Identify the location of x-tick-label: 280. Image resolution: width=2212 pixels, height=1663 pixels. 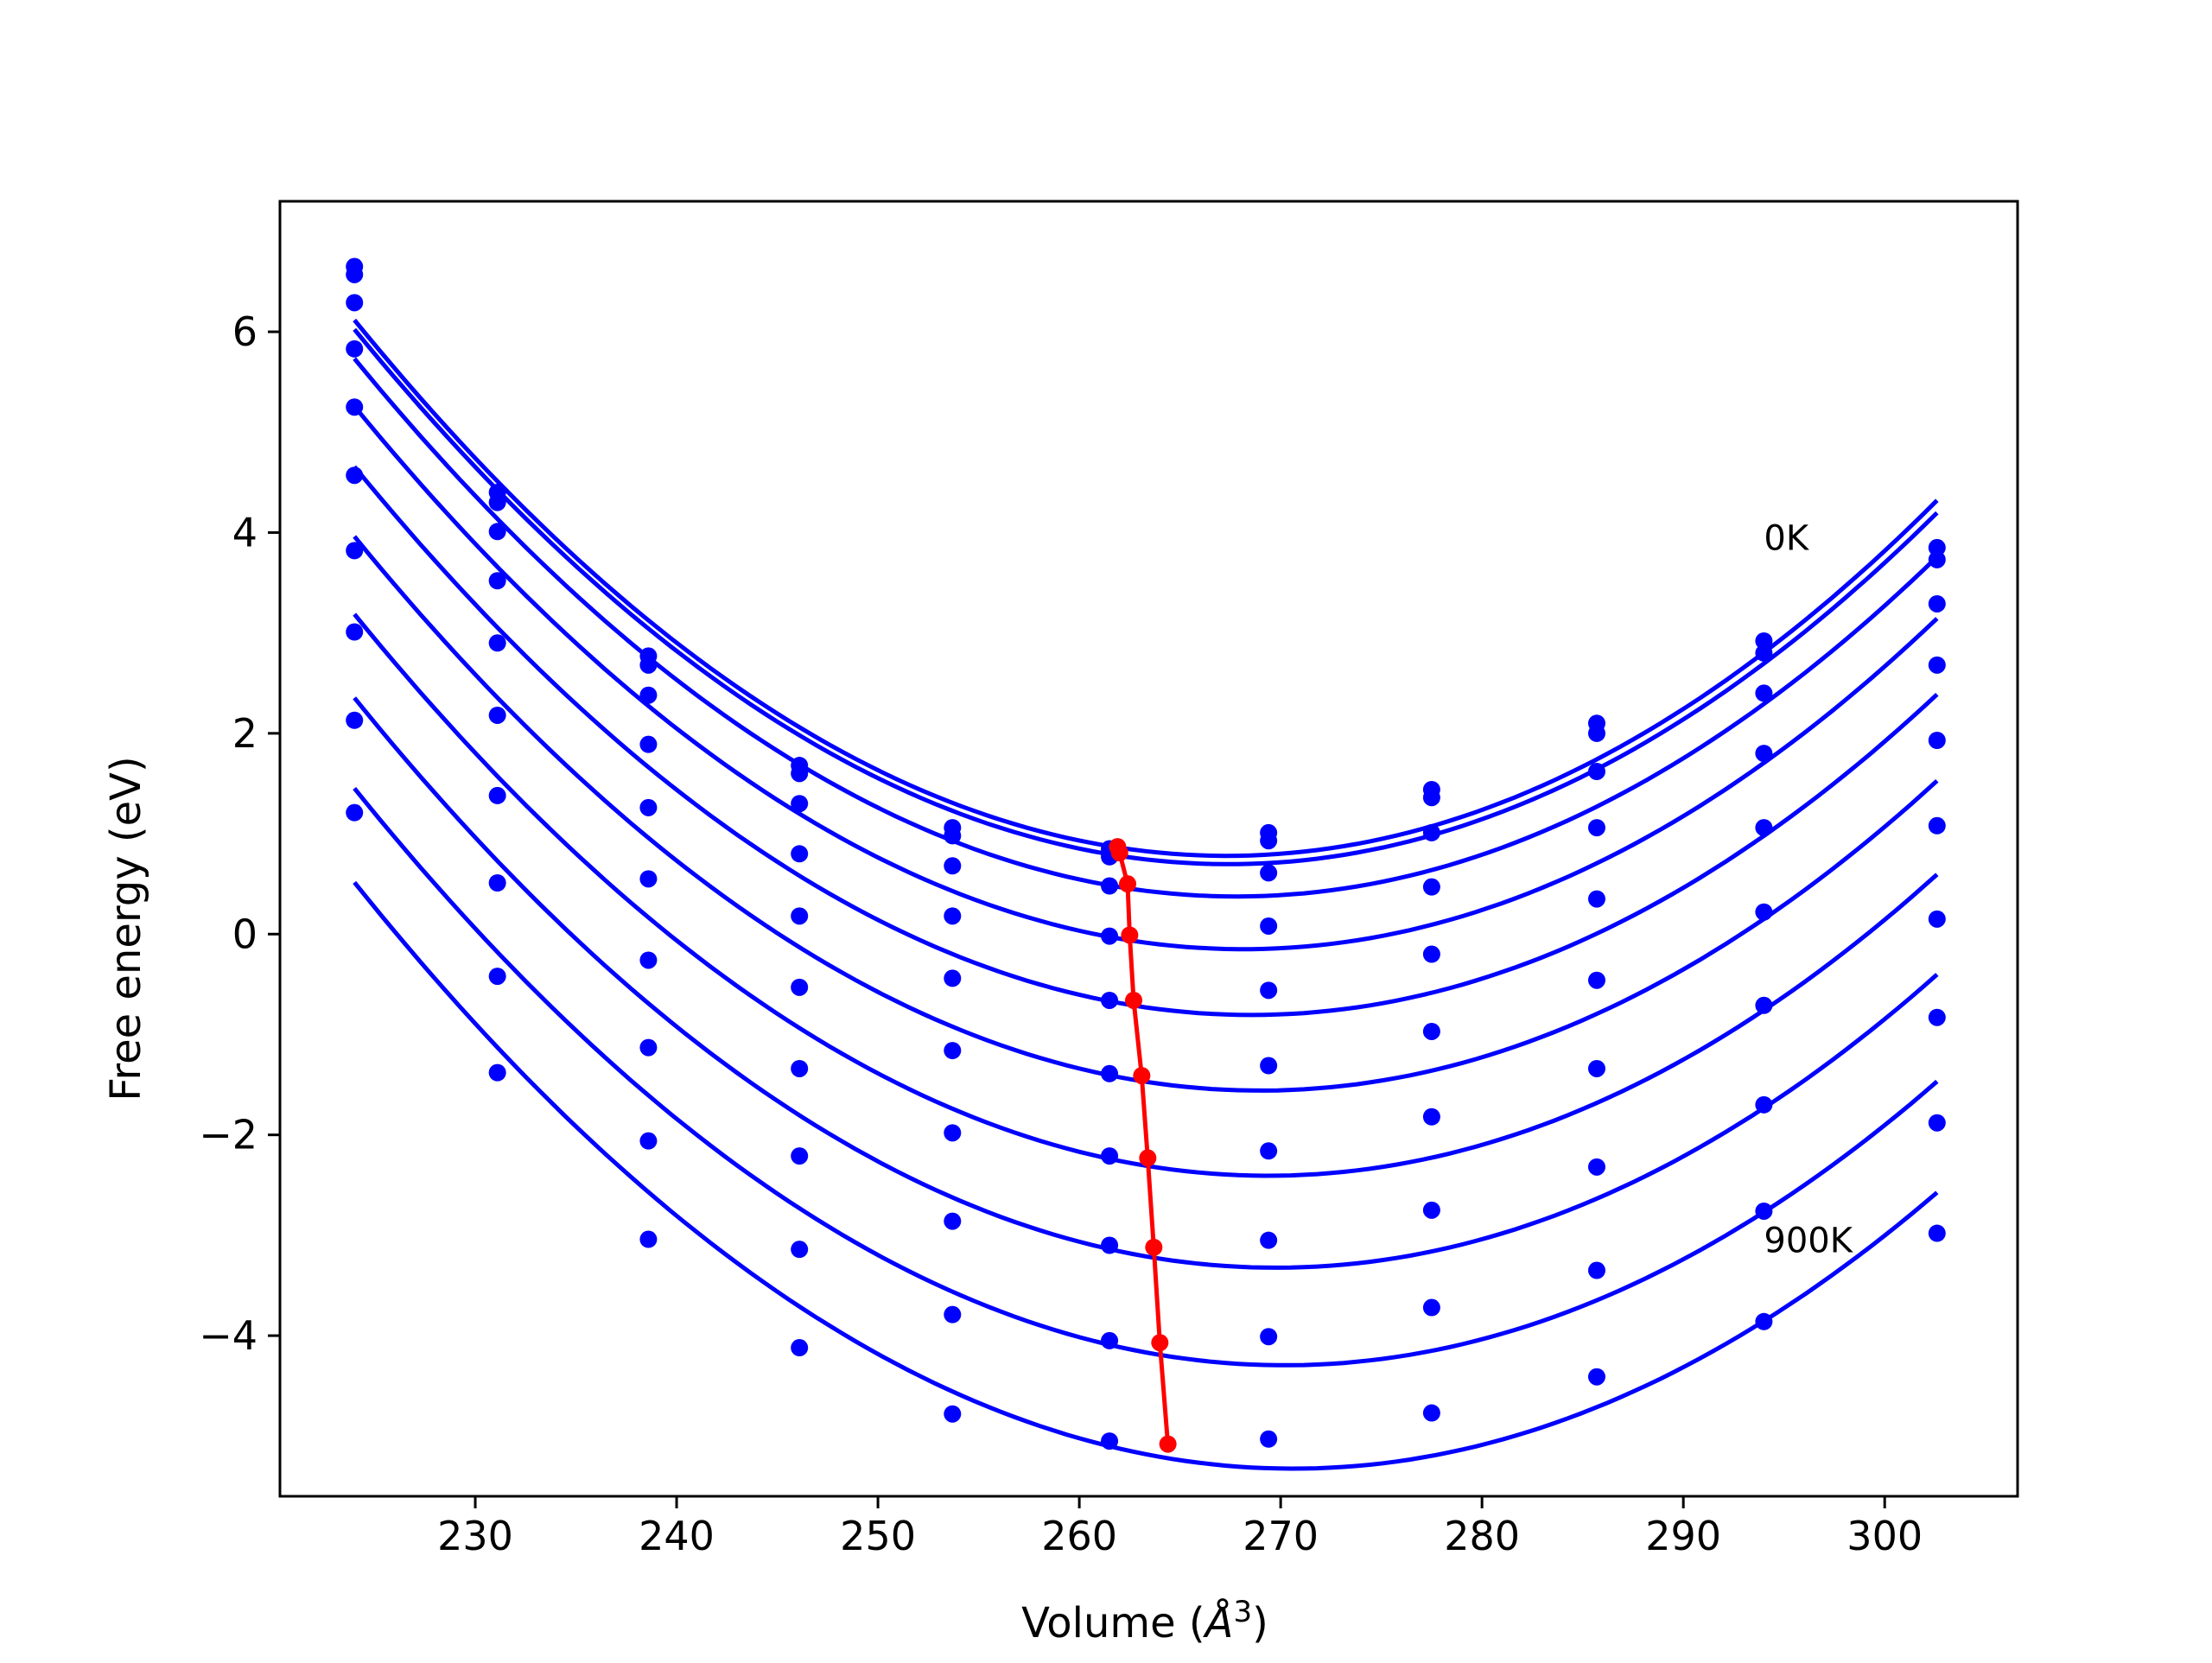
(1482, 1536).